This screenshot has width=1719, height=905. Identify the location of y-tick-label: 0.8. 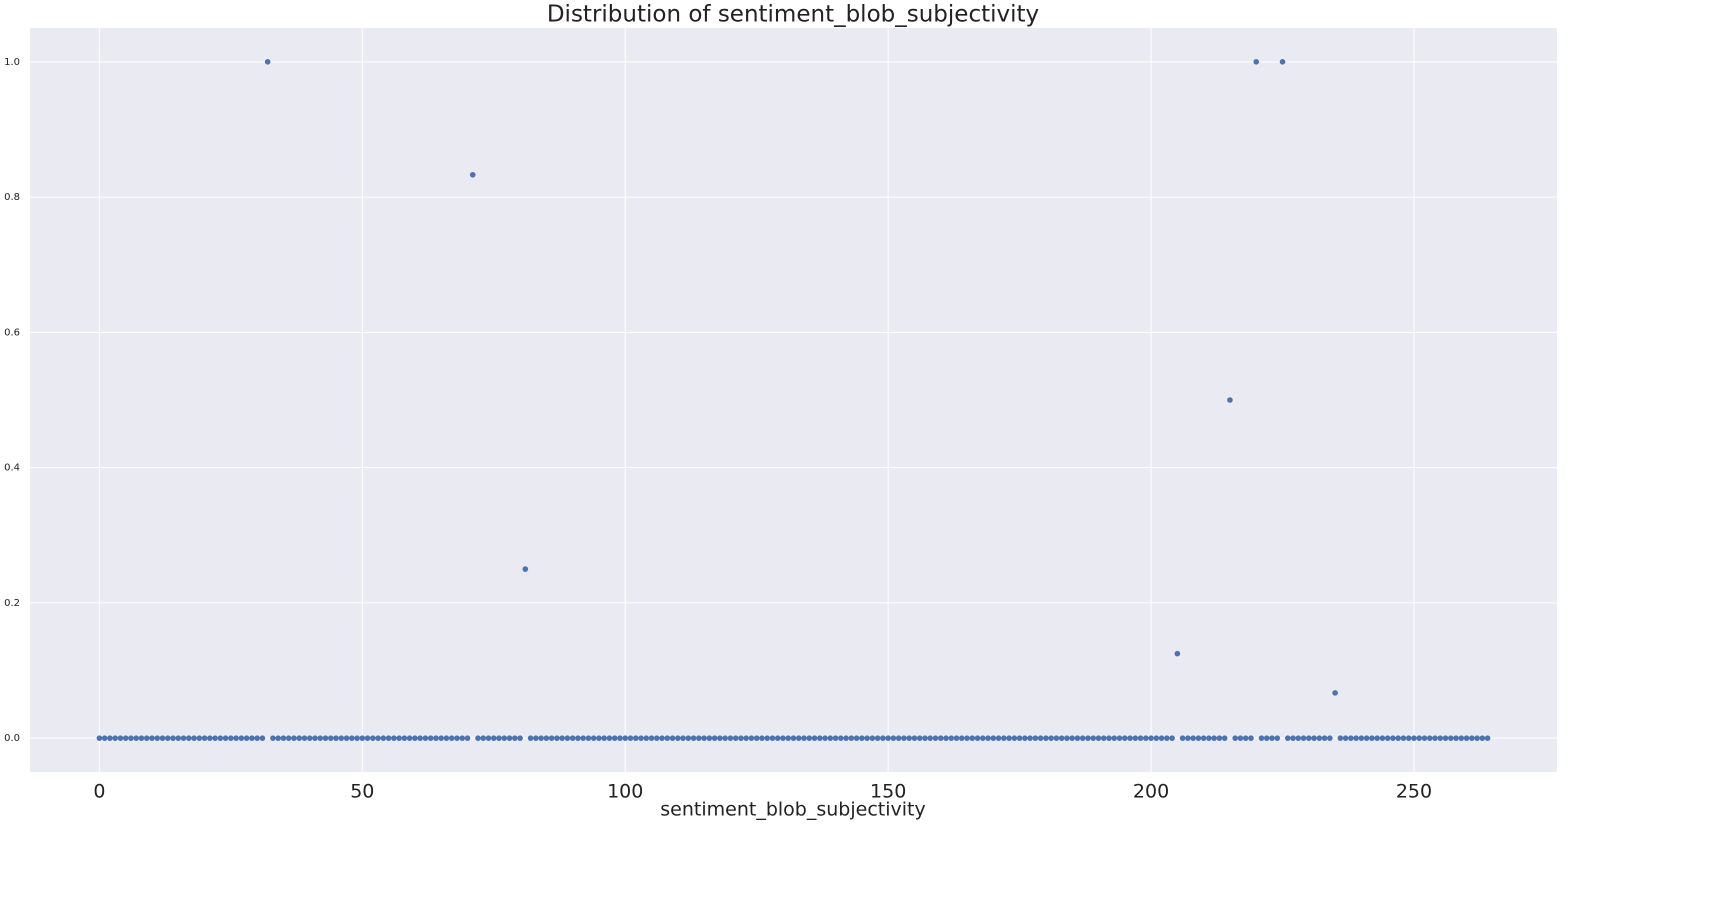
(12, 197).